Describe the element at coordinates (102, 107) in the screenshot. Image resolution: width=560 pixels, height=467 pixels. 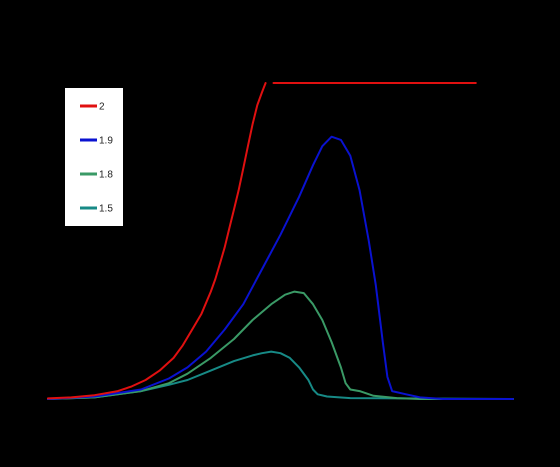
I see `legend-label-0: 2` at that location.